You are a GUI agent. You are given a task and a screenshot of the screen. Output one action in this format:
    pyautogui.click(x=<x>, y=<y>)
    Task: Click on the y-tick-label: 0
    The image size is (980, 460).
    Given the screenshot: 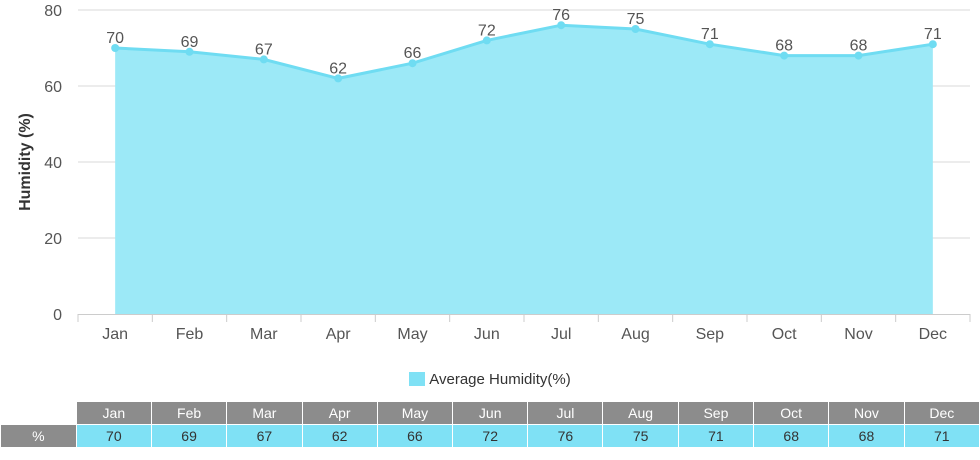 What is the action you would take?
    pyautogui.click(x=57, y=315)
    